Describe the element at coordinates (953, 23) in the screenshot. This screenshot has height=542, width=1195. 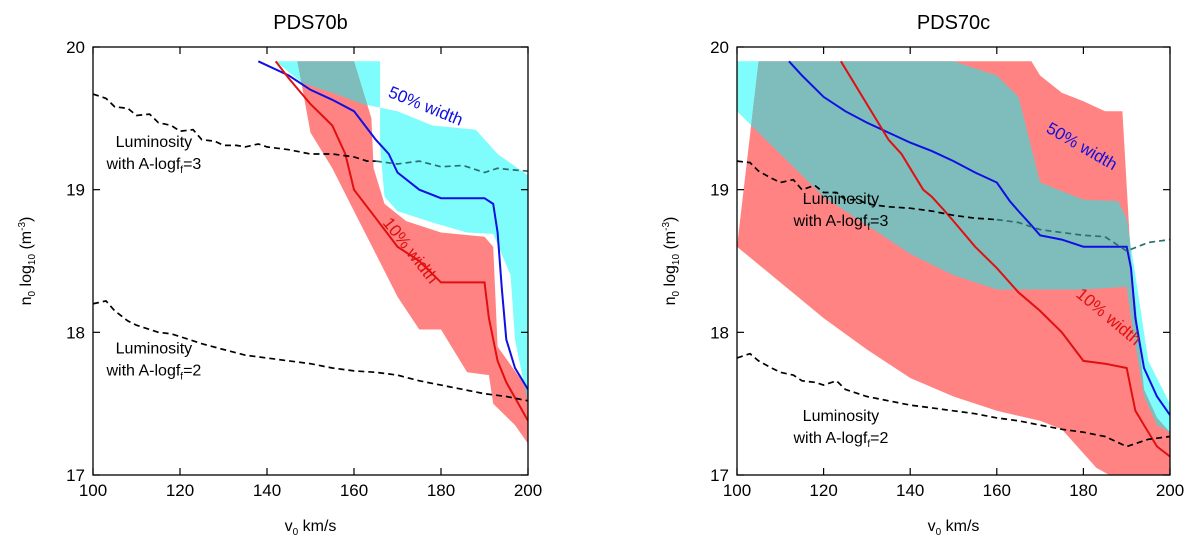
I see `chart-title: PDS70c` at that location.